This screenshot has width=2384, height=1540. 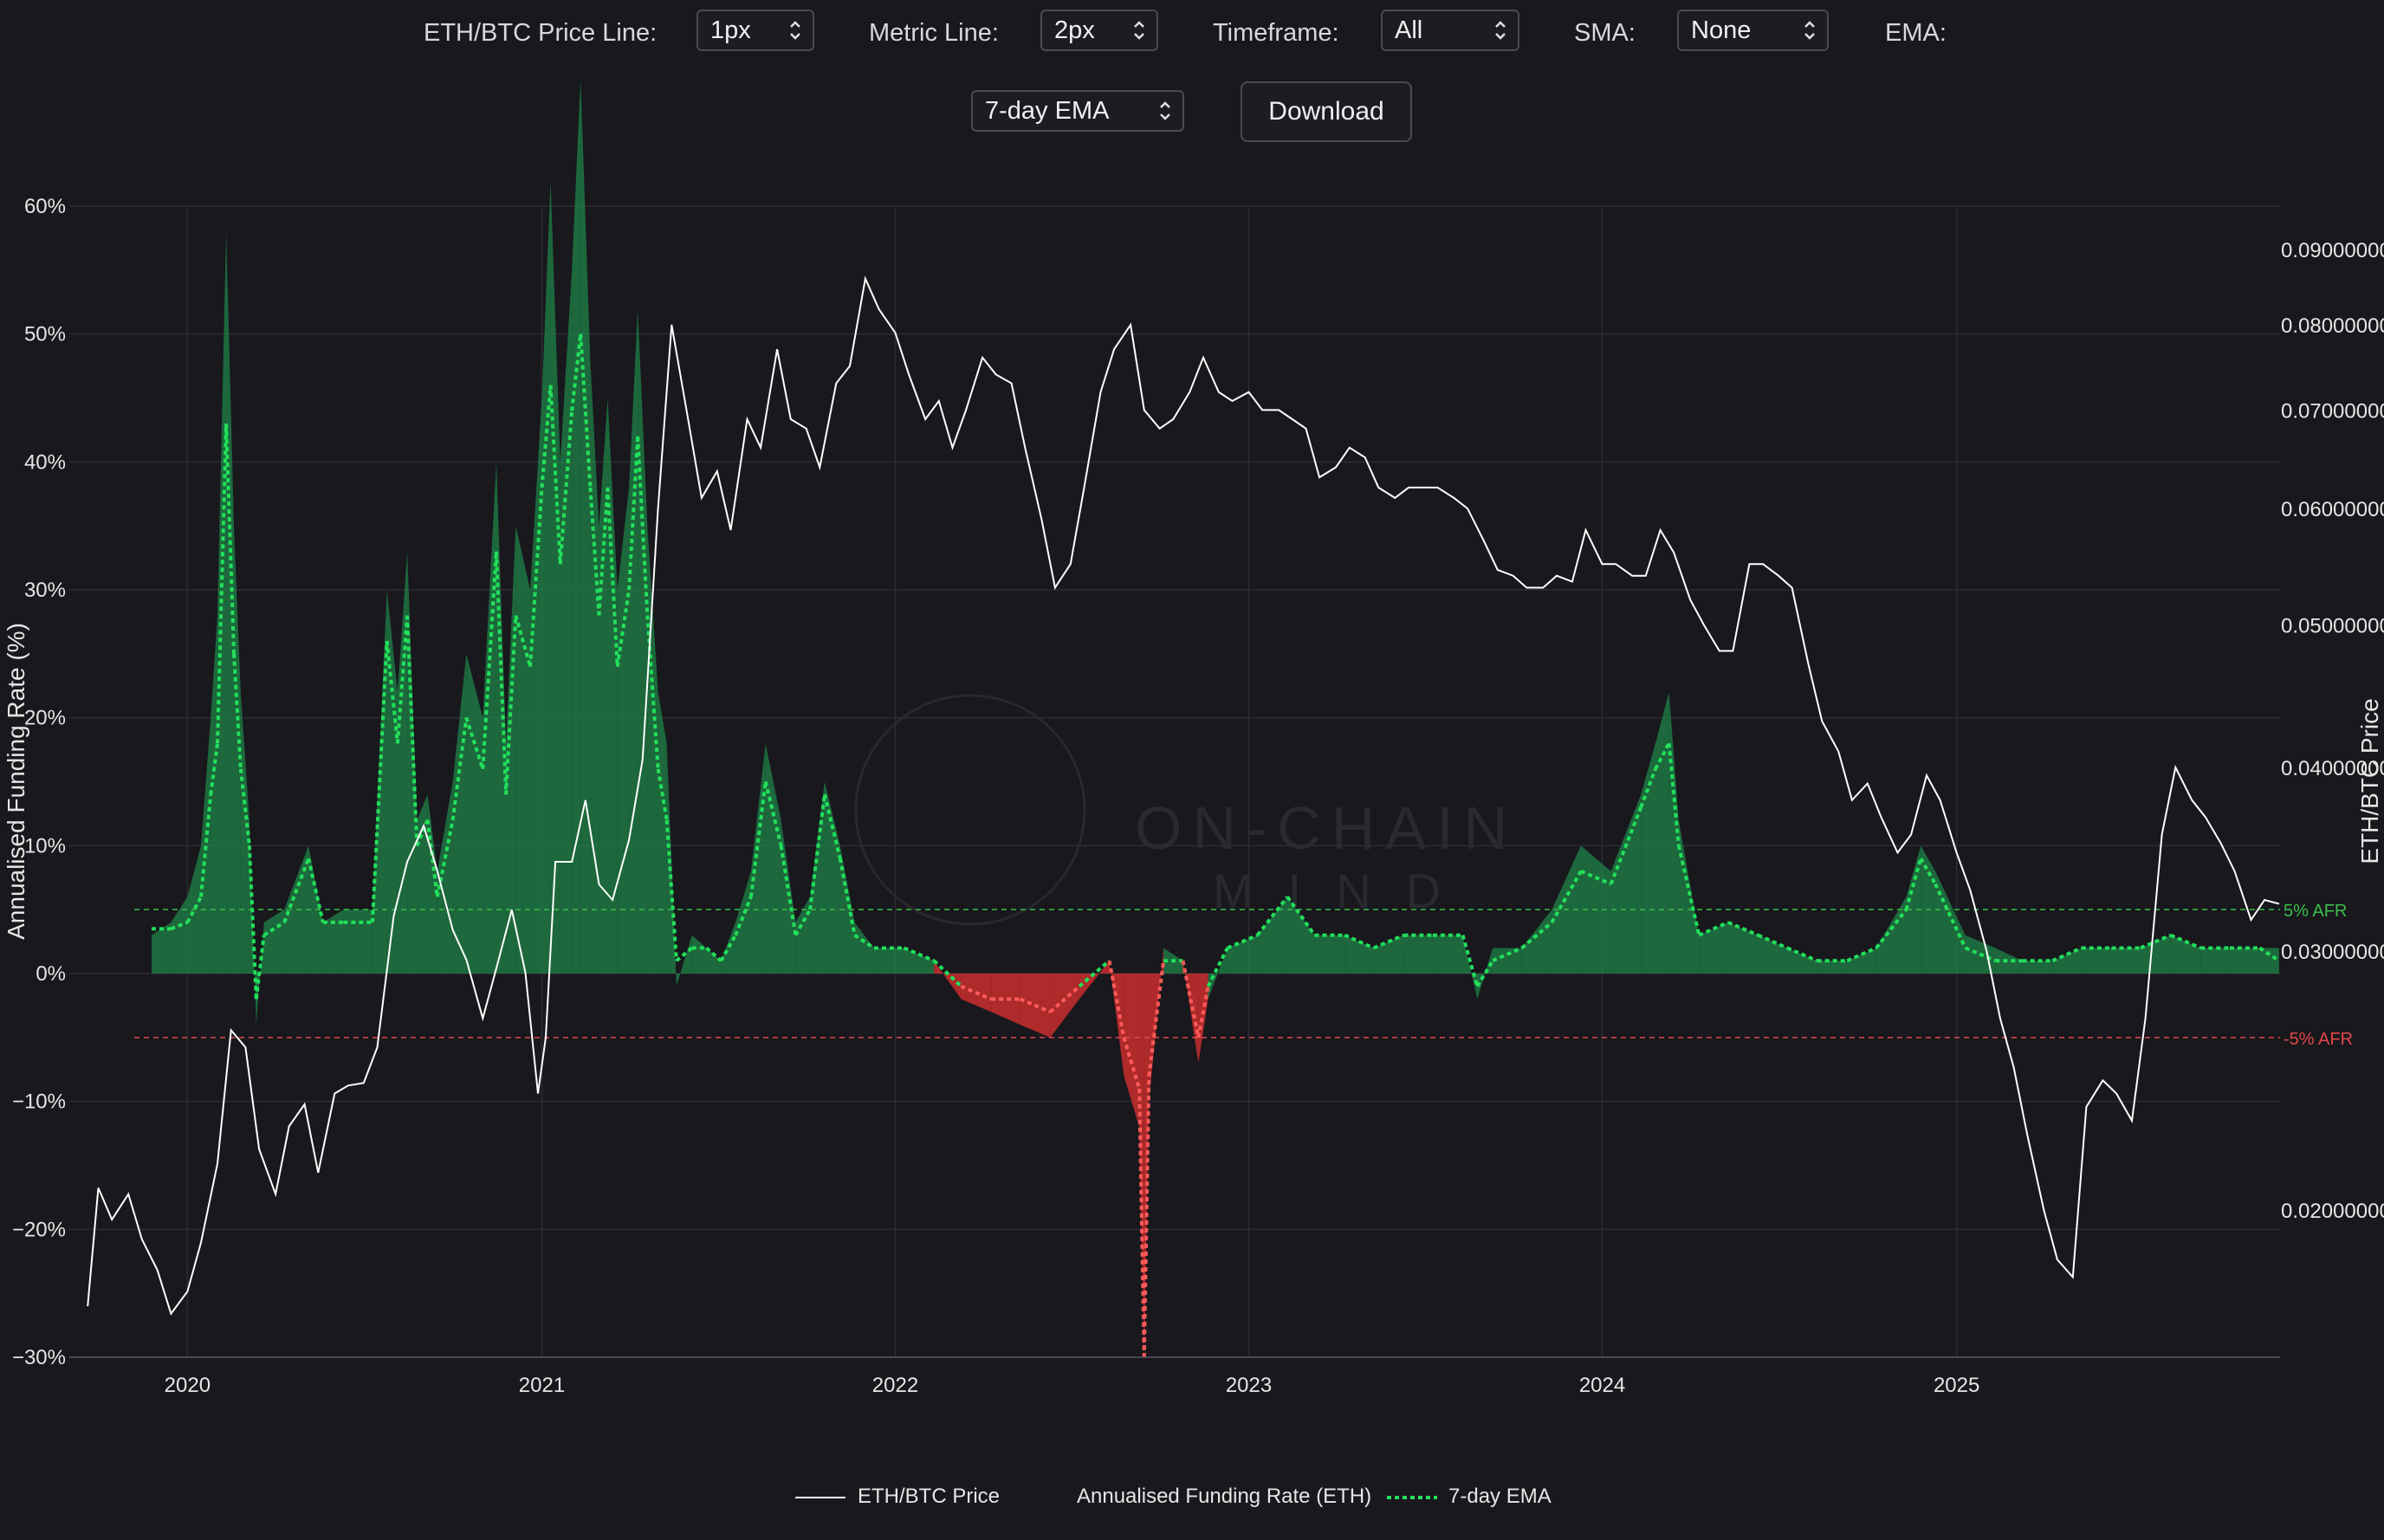 What do you see at coordinates (45, 334) in the screenshot?
I see `y-left-tick: 50%` at bounding box center [45, 334].